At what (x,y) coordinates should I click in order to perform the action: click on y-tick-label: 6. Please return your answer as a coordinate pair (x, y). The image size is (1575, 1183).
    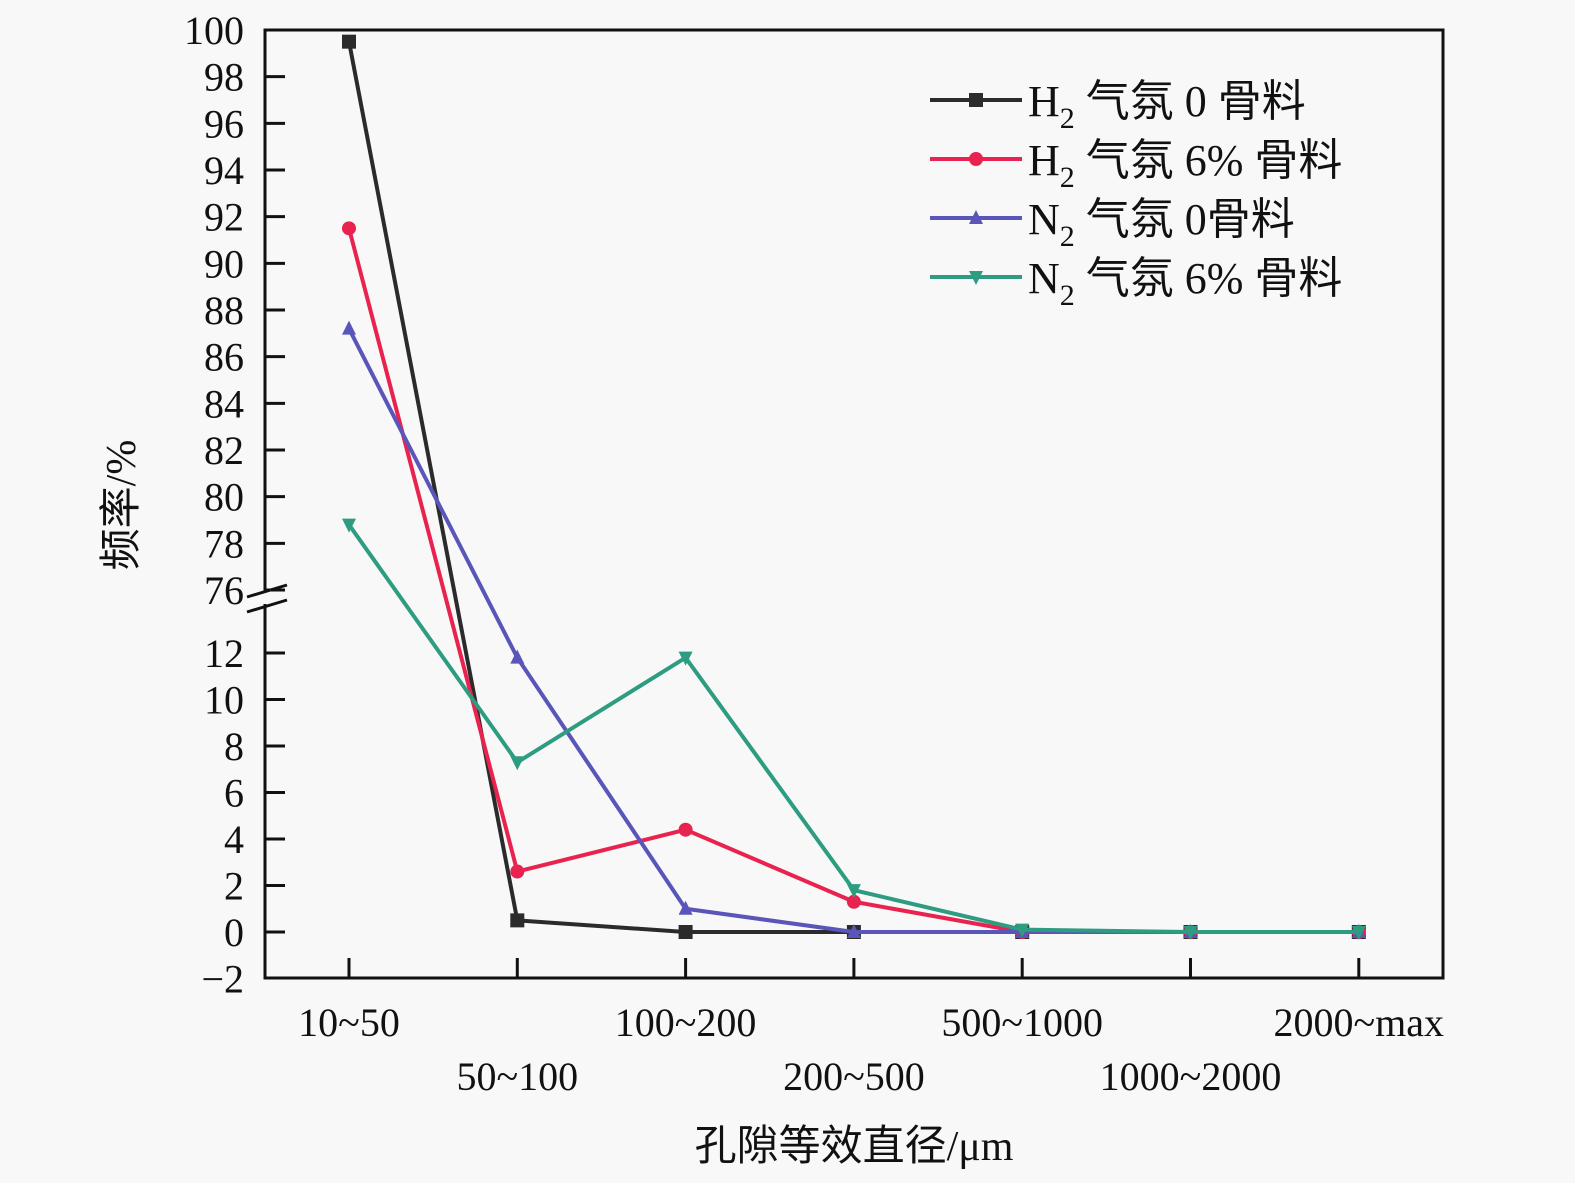
    Looking at the image, I should click on (234, 793).